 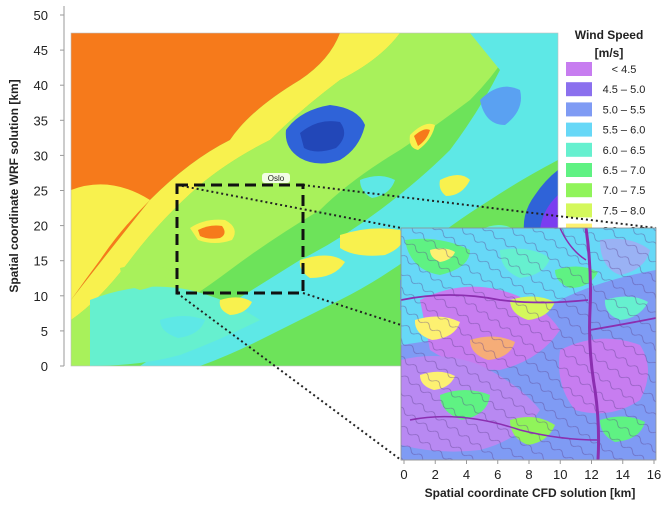 What do you see at coordinates (624, 191) in the screenshot?
I see `legend-label: 7.0 – 7.5` at bounding box center [624, 191].